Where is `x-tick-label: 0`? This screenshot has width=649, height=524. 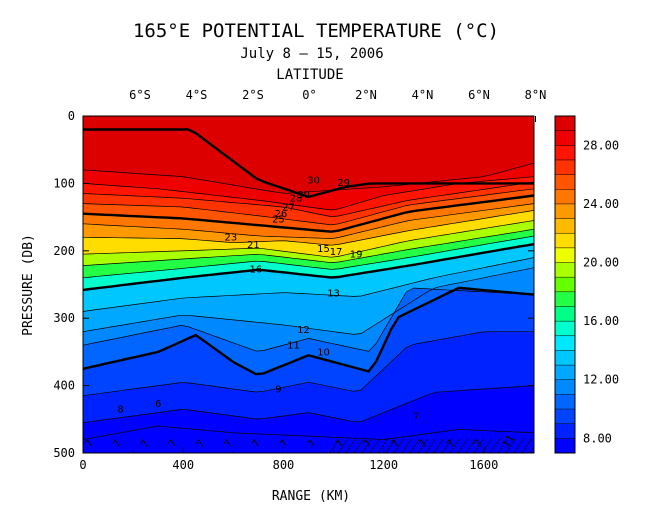 x-tick-label: 0 is located at coordinates (82, 465).